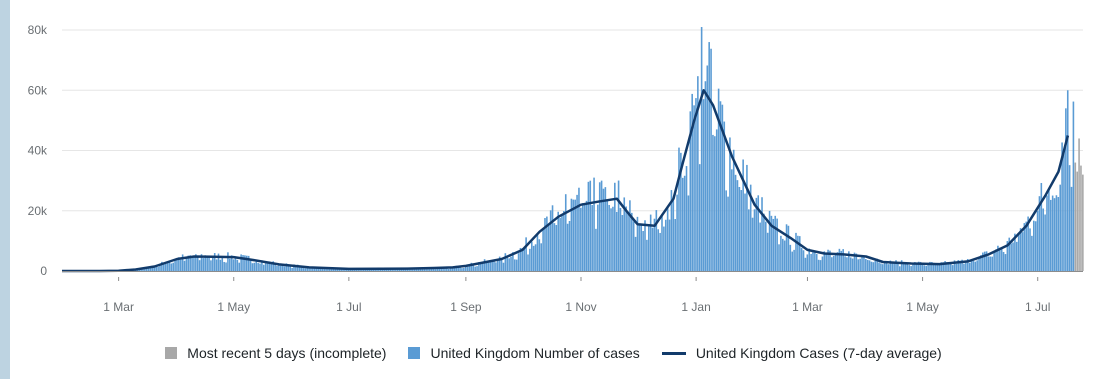 Image resolution: width=1097 pixels, height=379 pixels. I want to click on legend-swatch-average, so click(673, 353).